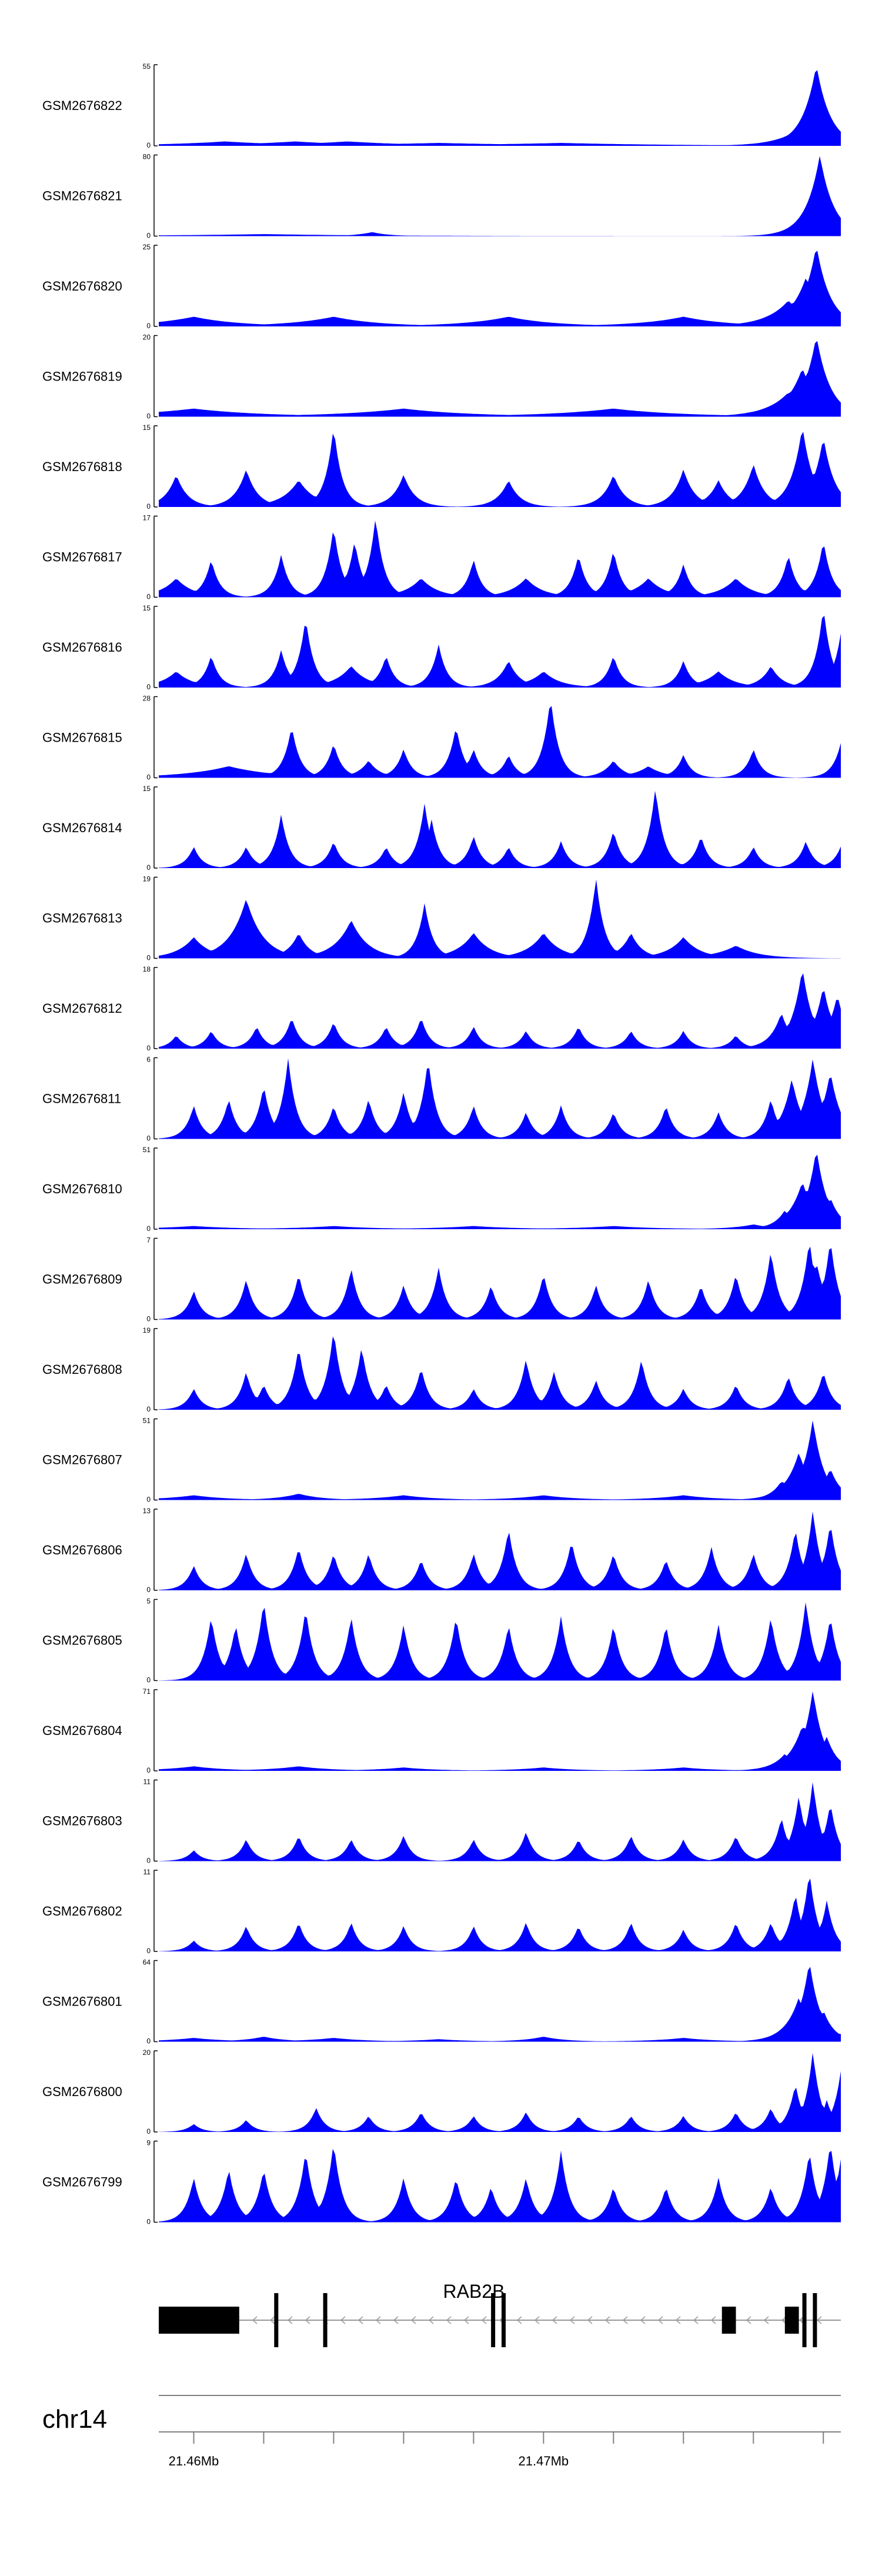 The height and width of the screenshot is (2576, 882). What do you see at coordinates (147, 66) in the screenshot?
I see `y-axis-max-label: 55` at bounding box center [147, 66].